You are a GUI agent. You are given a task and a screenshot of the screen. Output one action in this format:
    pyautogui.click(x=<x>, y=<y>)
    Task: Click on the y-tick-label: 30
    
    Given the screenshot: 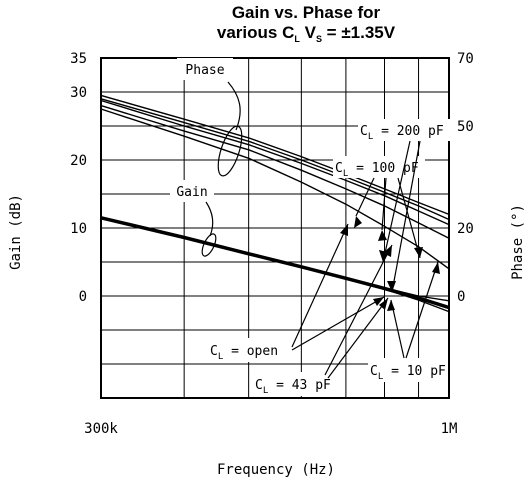 What is the action you would take?
    pyautogui.click(x=78, y=93)
    